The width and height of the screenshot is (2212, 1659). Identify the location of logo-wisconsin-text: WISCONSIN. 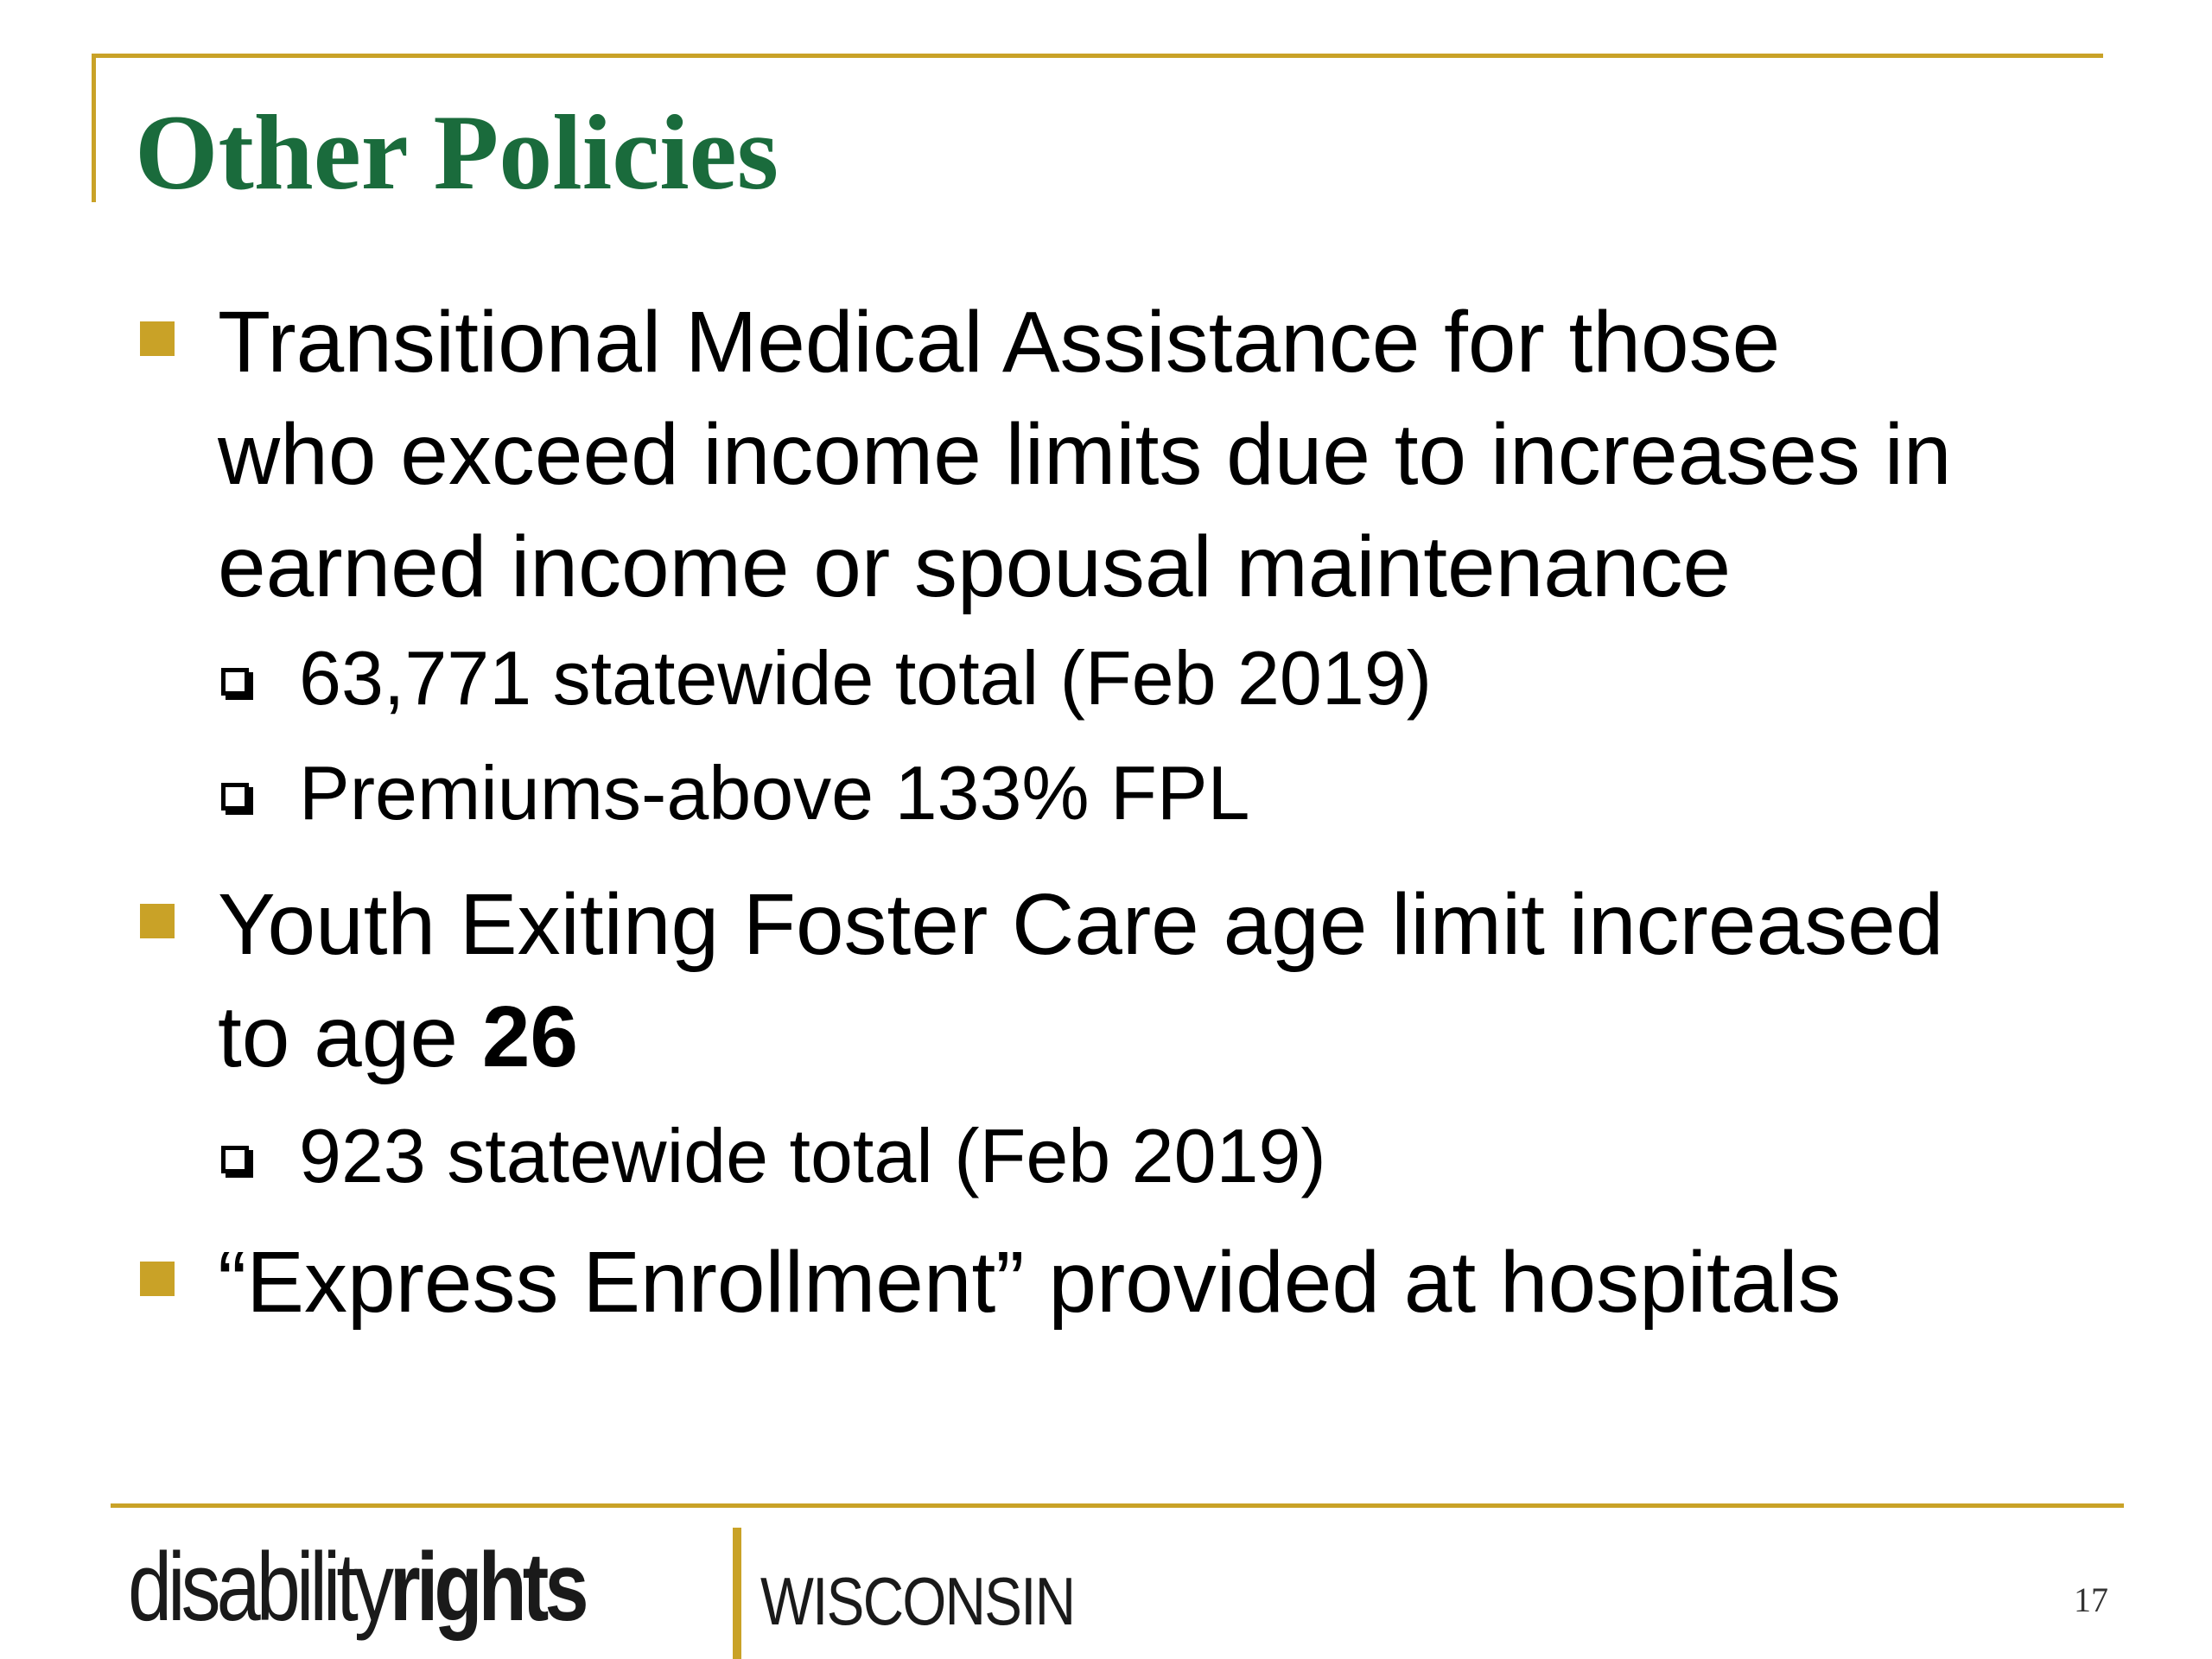
(918, 1601).